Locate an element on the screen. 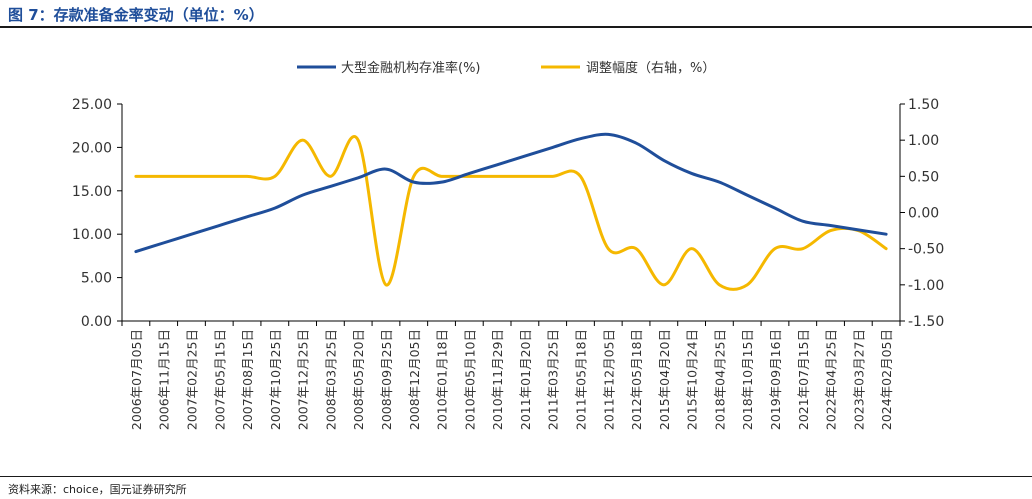 The image size is (1032, 499). x-axis-tick-label: 2010年05月10日 is located at coordinates (469, 379).